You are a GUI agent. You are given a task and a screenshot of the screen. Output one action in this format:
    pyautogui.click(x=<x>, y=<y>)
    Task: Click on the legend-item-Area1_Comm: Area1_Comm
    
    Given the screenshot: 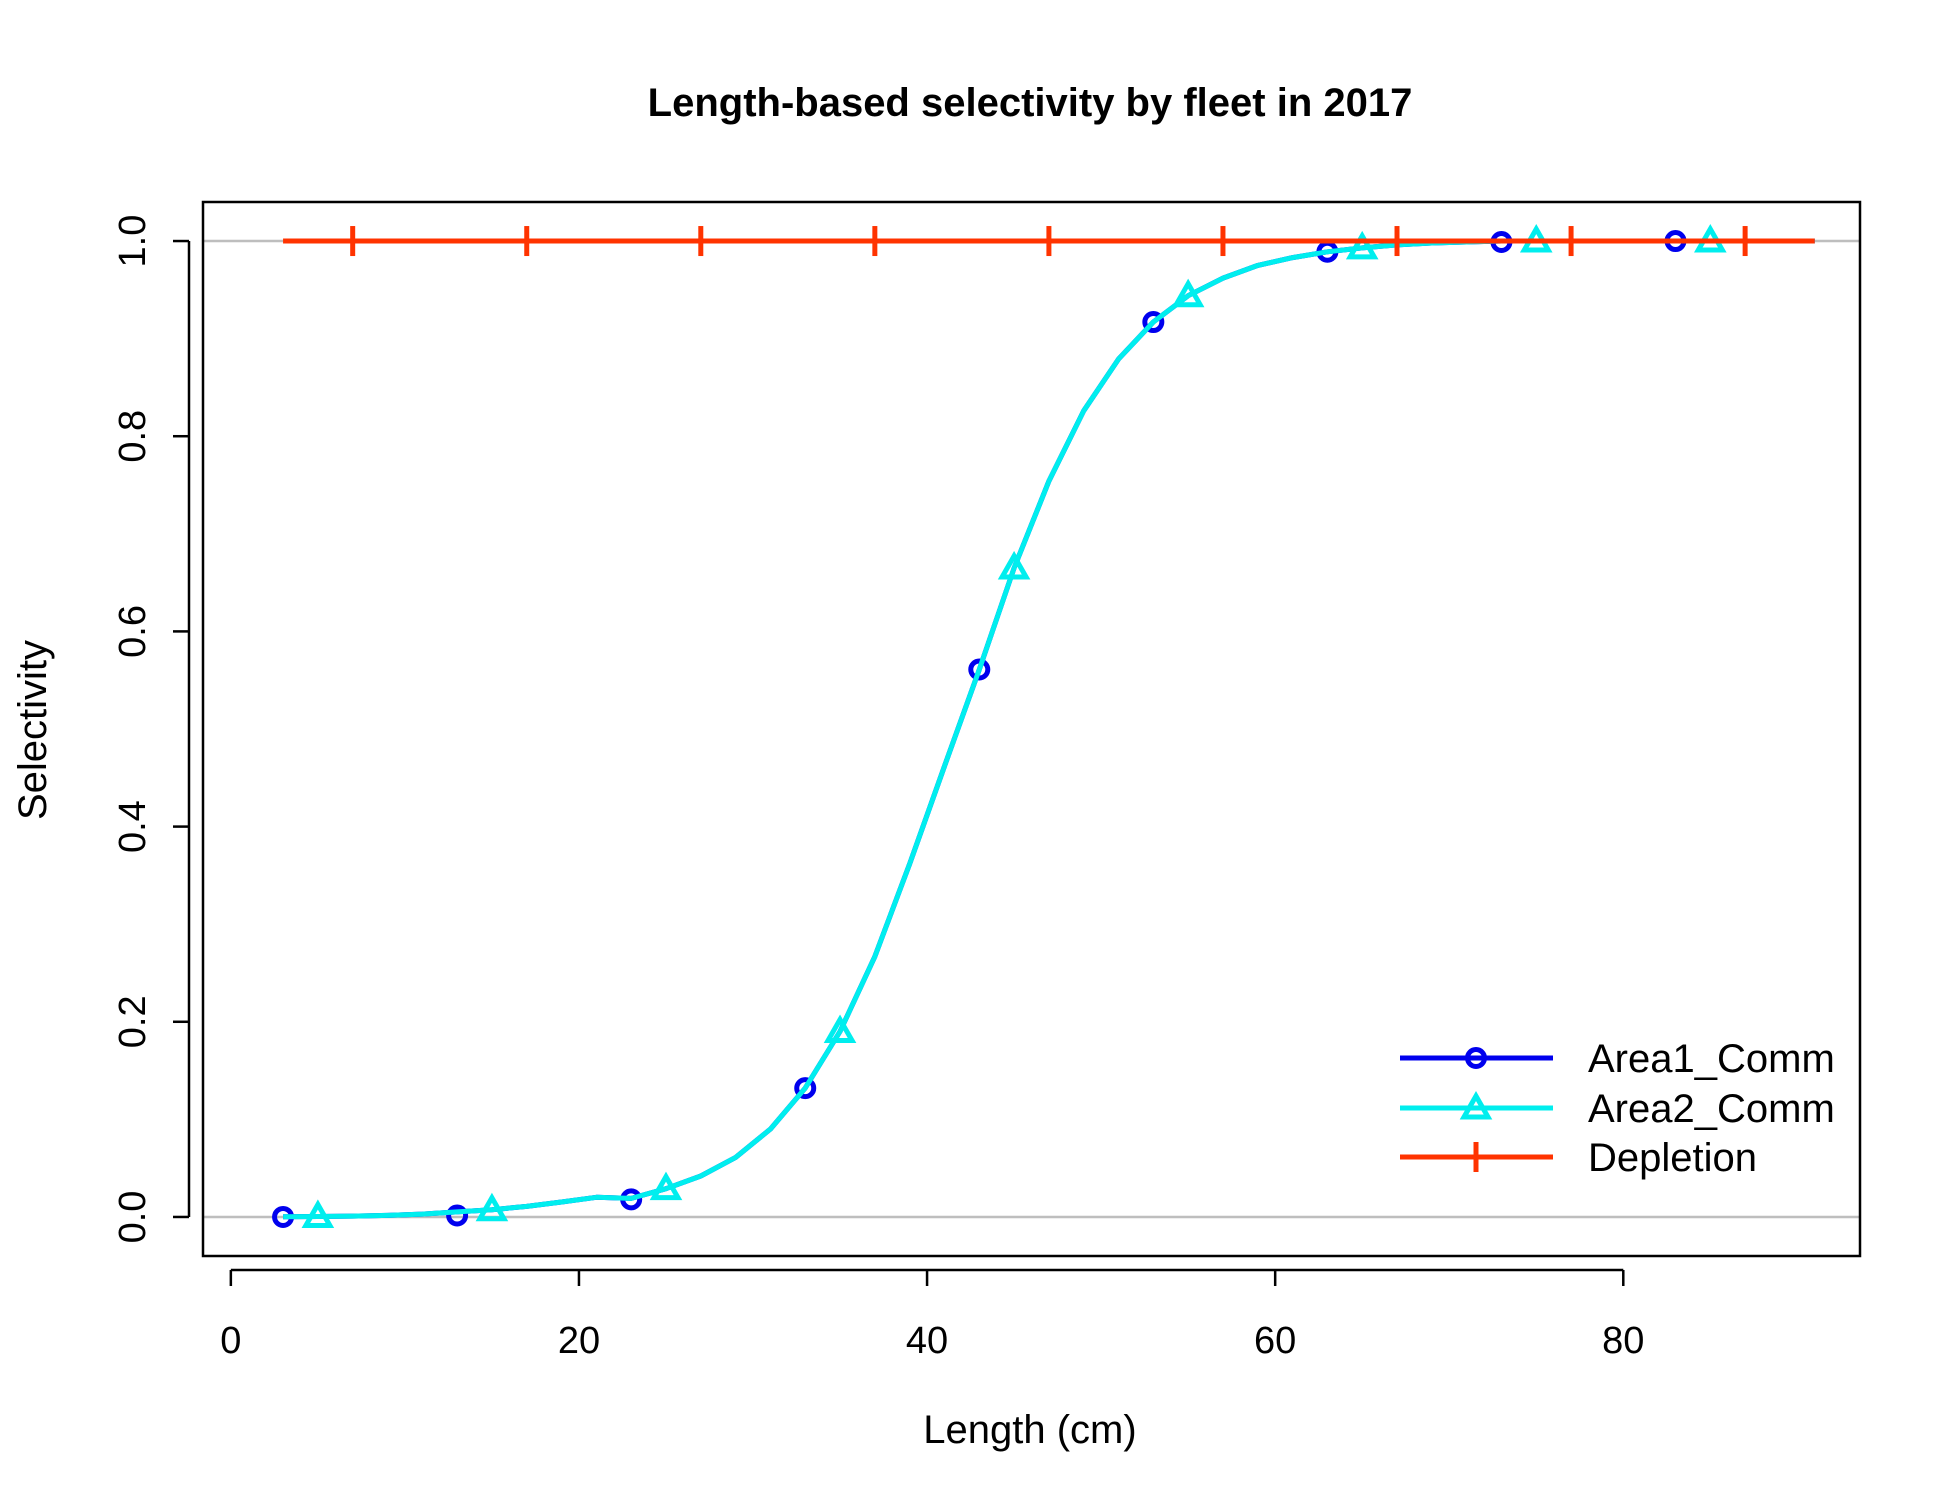 What is the action you would take?
    pyautogui.click(x=1617, y=1059)
    